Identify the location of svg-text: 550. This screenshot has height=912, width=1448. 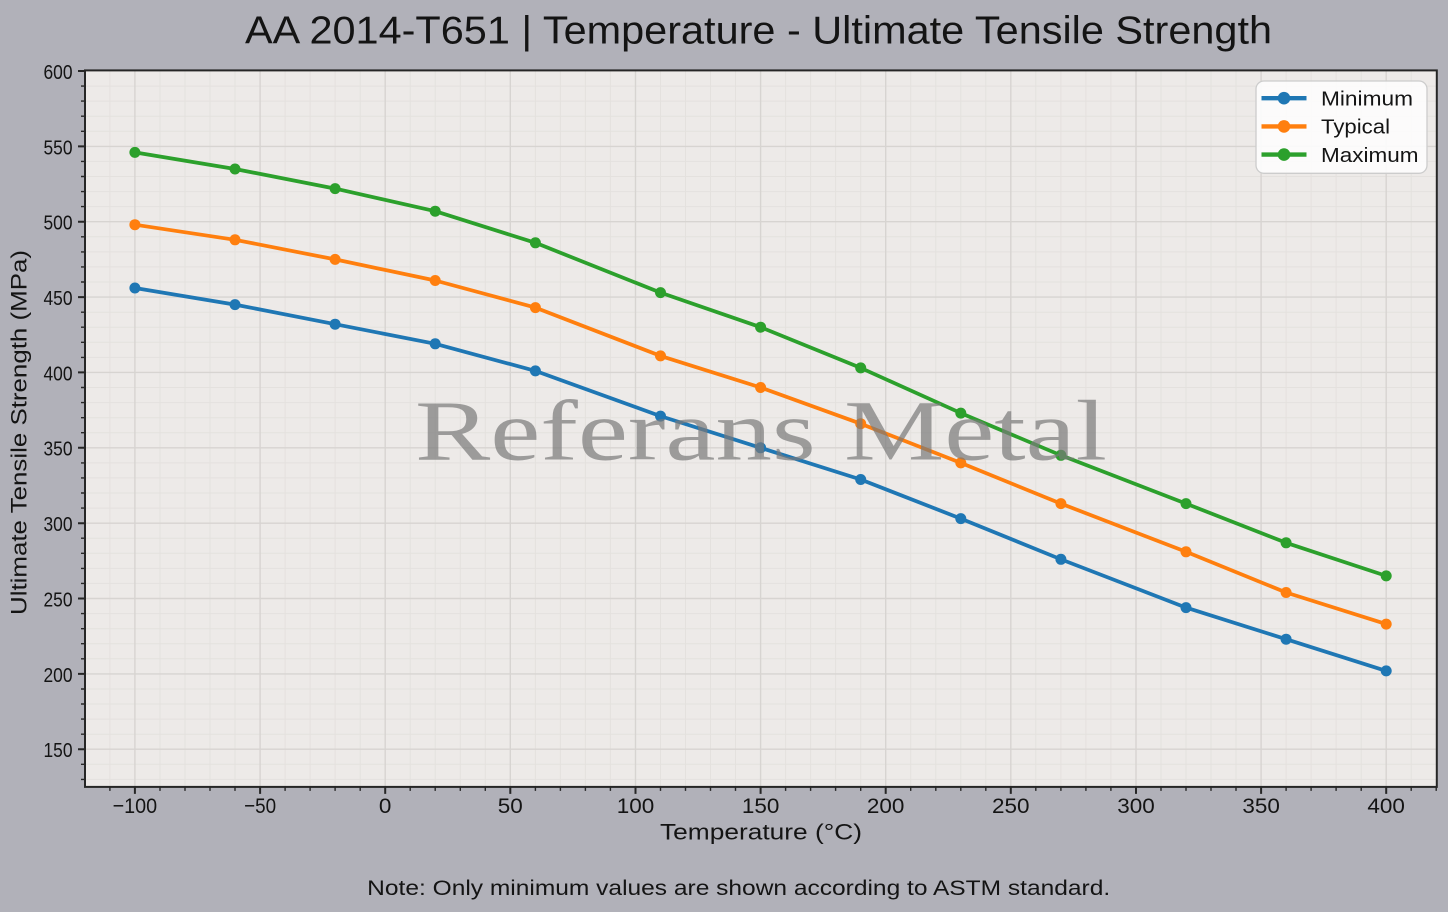
(58, 148).